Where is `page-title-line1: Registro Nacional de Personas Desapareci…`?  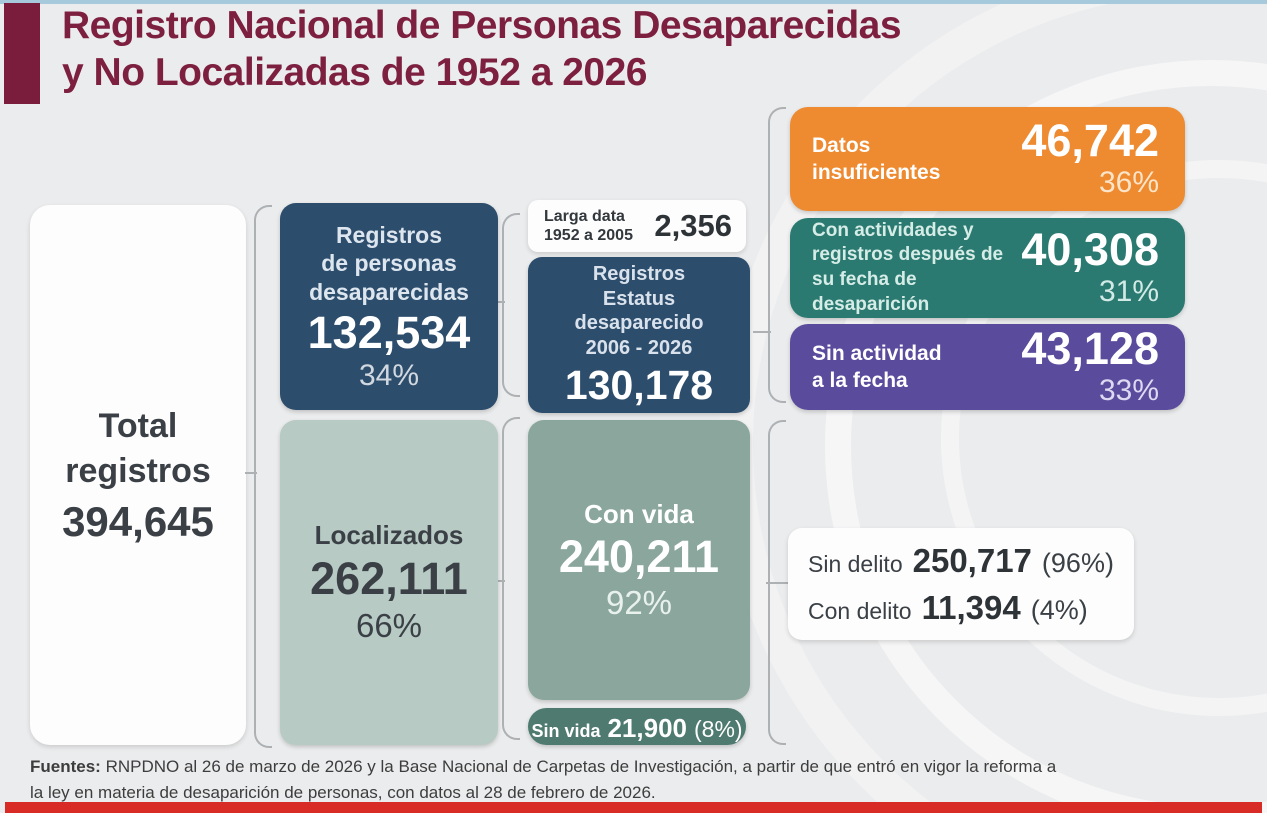
page-title-line1: Registro Nacional de Personas Desapareci… is located at coordinates (482, 25).